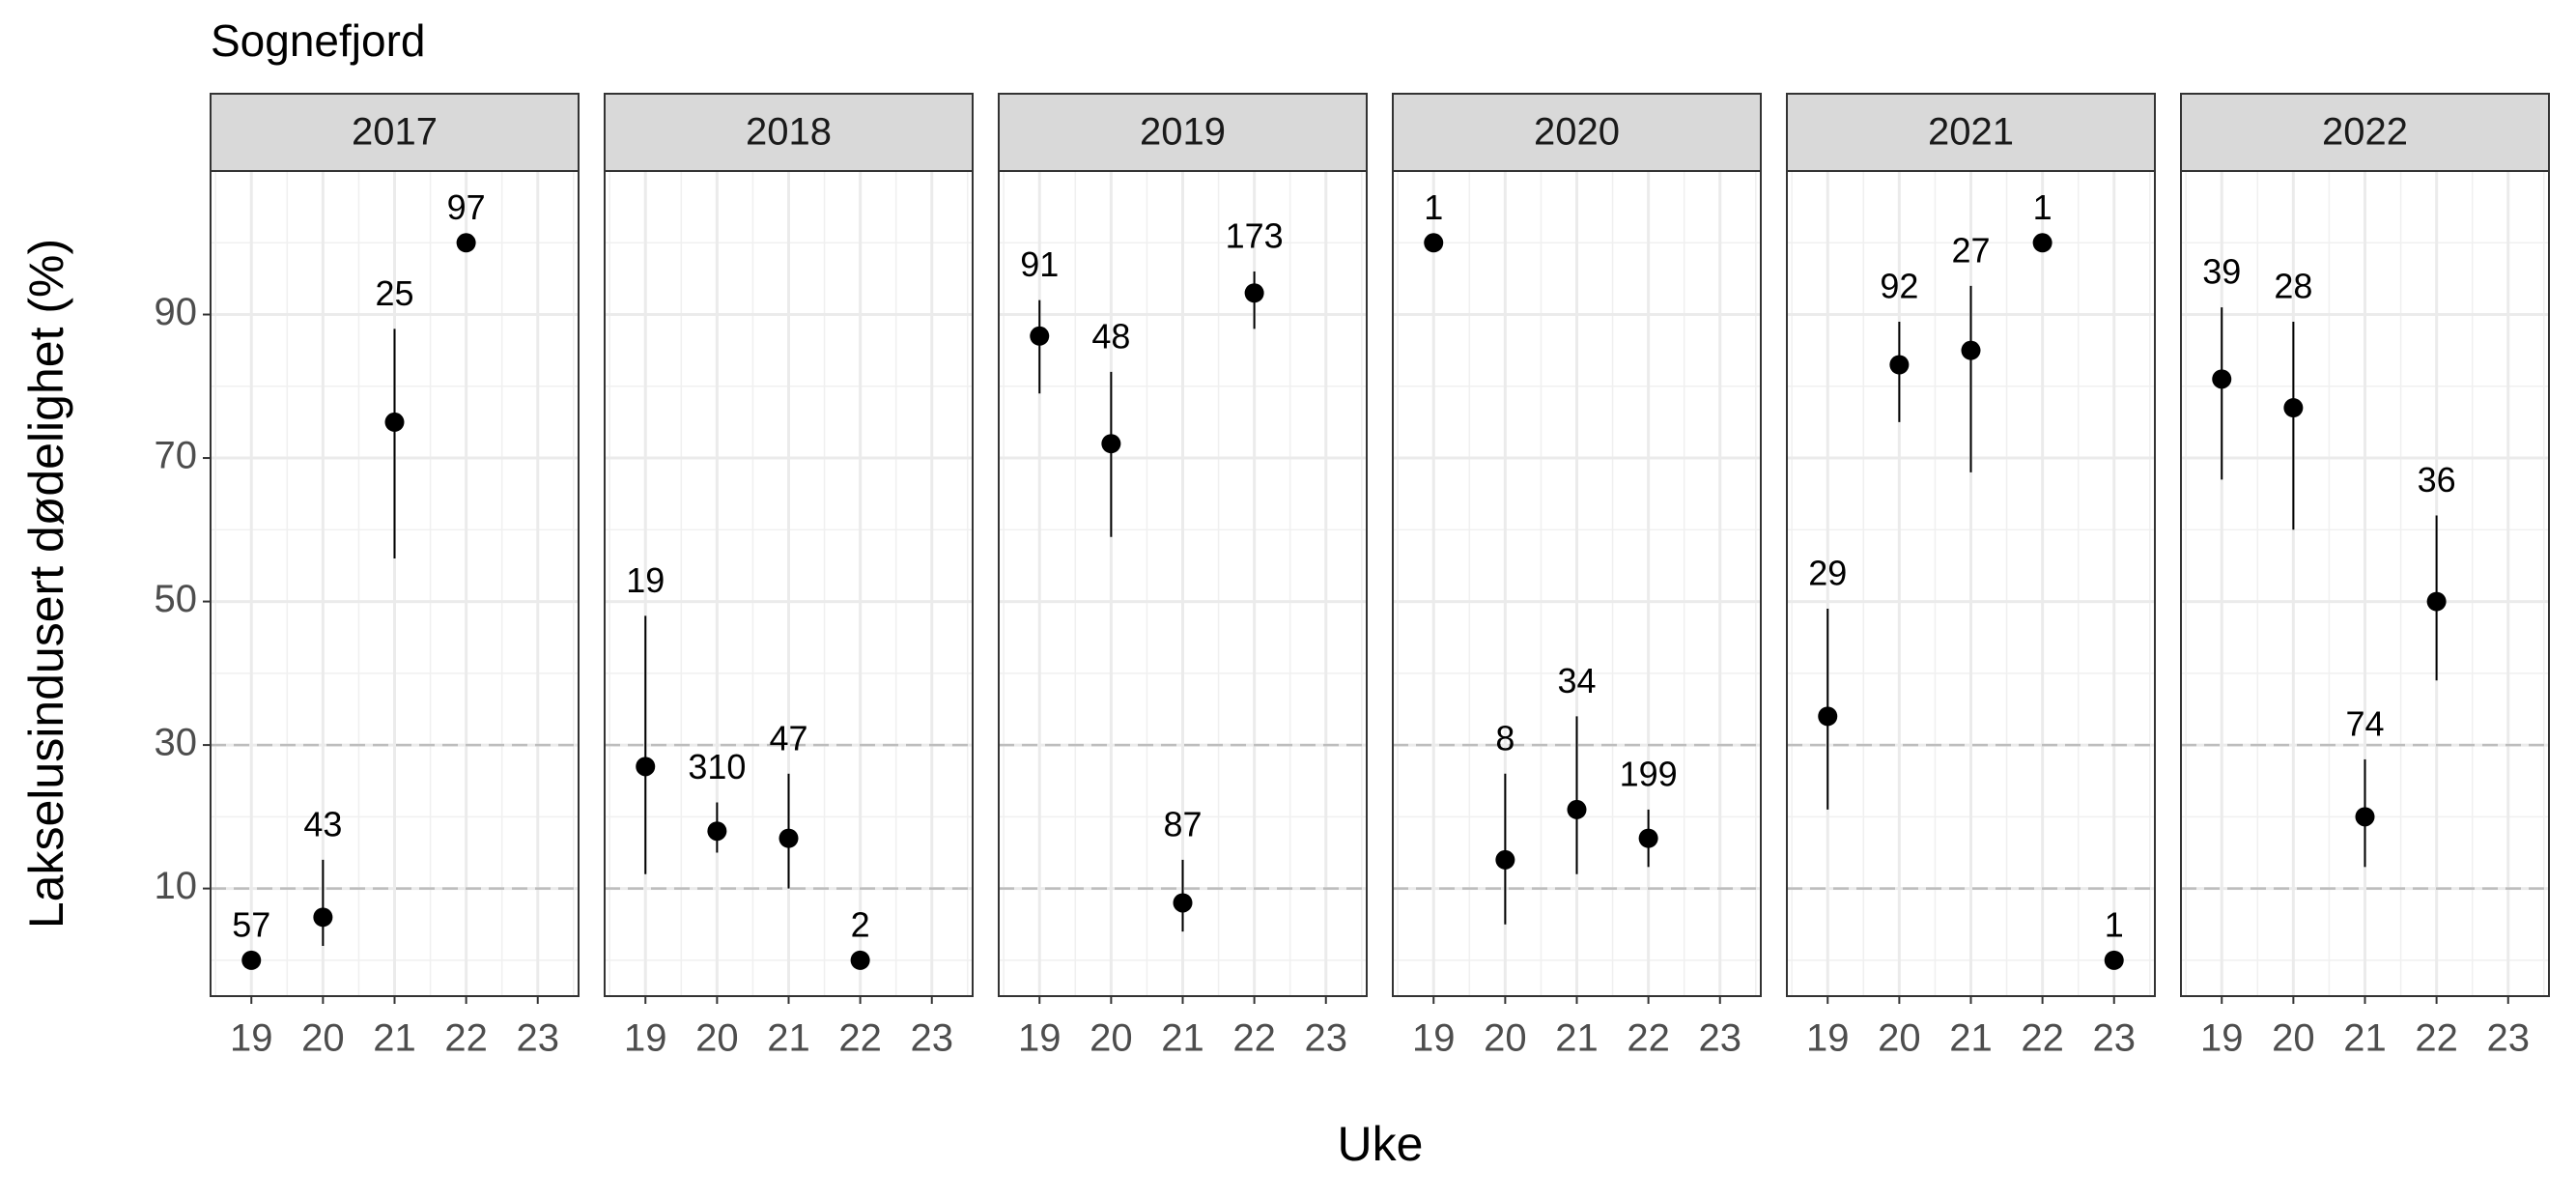 This screenshot has height=1200, width=2576. Describe the element at coordinates (717, 766) in the screenshot. I see `data-label: 310` at that location.